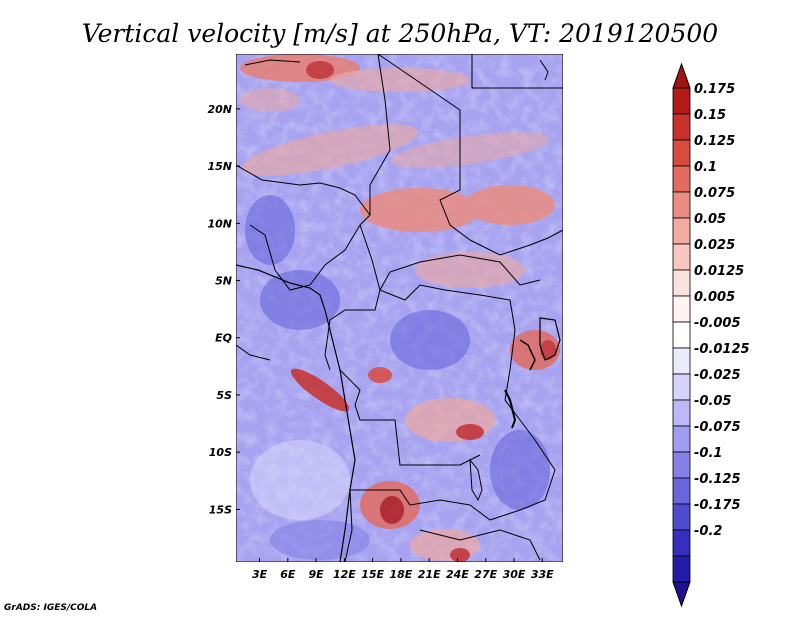 The height and width of the screenshot is (618, 800). Describe the element at coordinates (288, 574) in the screenshot. I see `x-tick-label: 6E` at that location.